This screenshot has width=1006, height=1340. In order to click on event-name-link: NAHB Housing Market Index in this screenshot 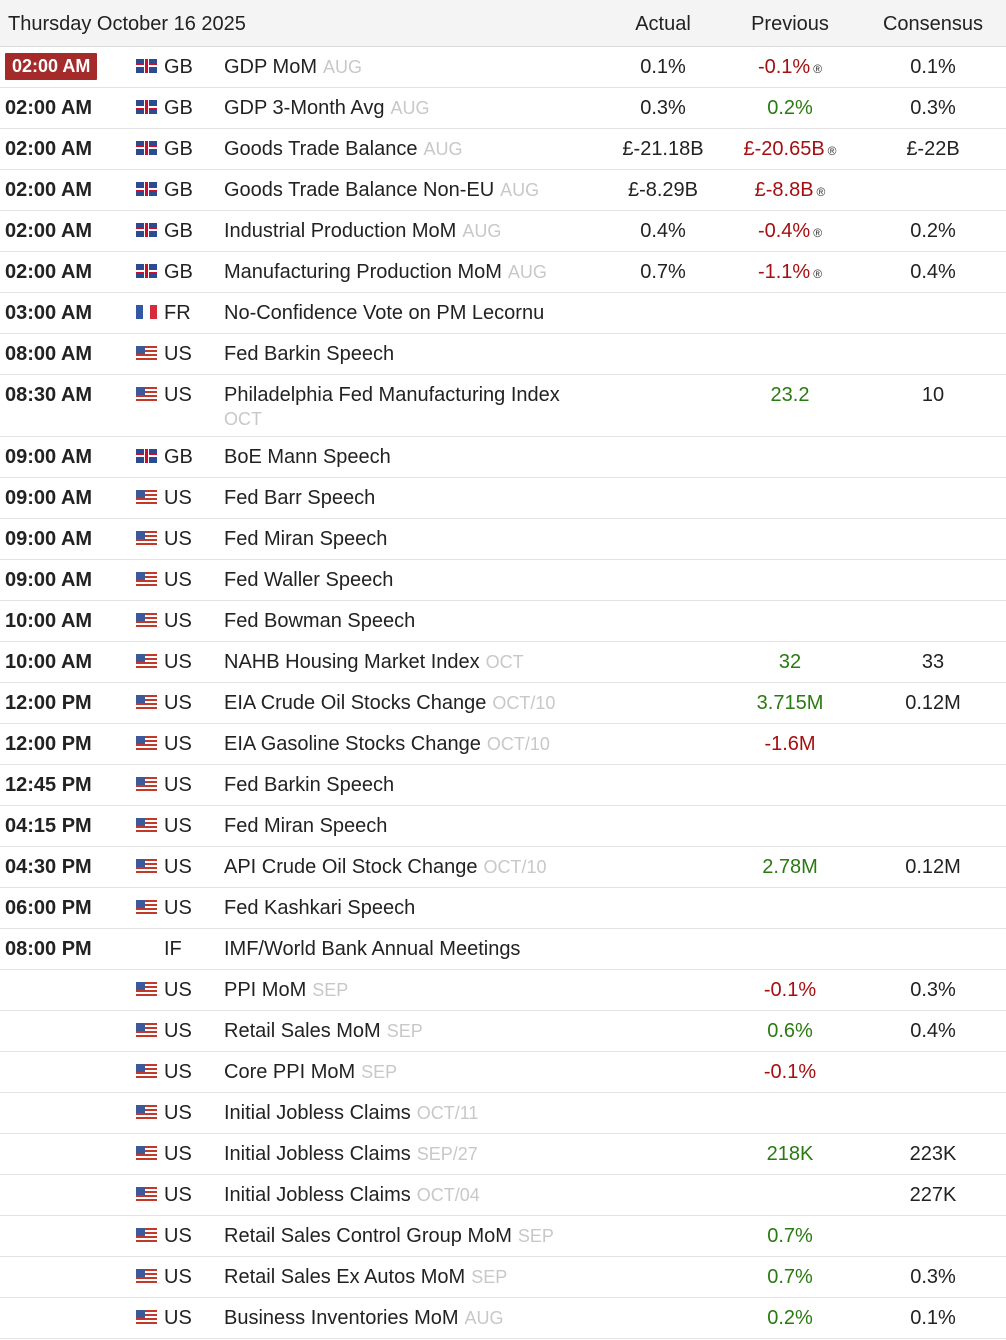, I will do `click(352, 662)`.